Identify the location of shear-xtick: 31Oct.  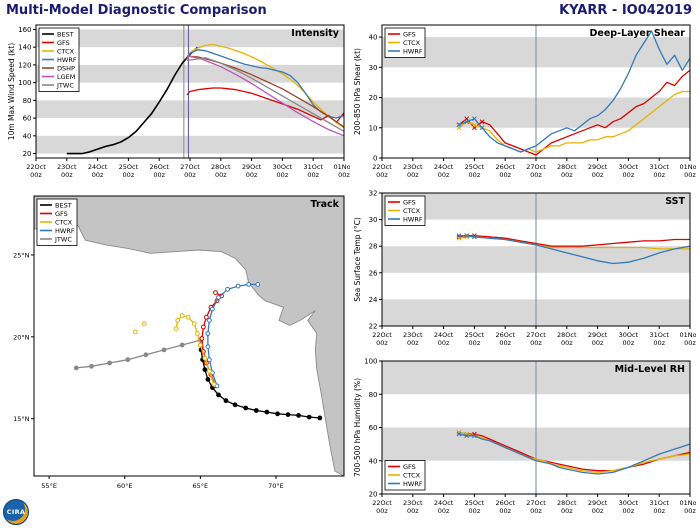
(659, 167).